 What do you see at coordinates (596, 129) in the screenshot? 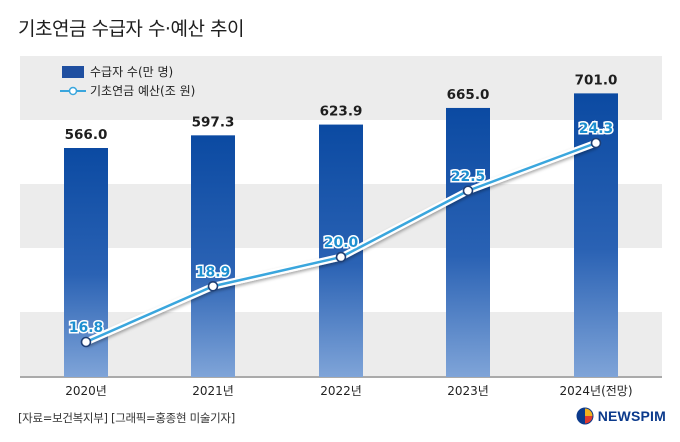
I see `line-value-label: 24.3` at bounding box center [596, 129].